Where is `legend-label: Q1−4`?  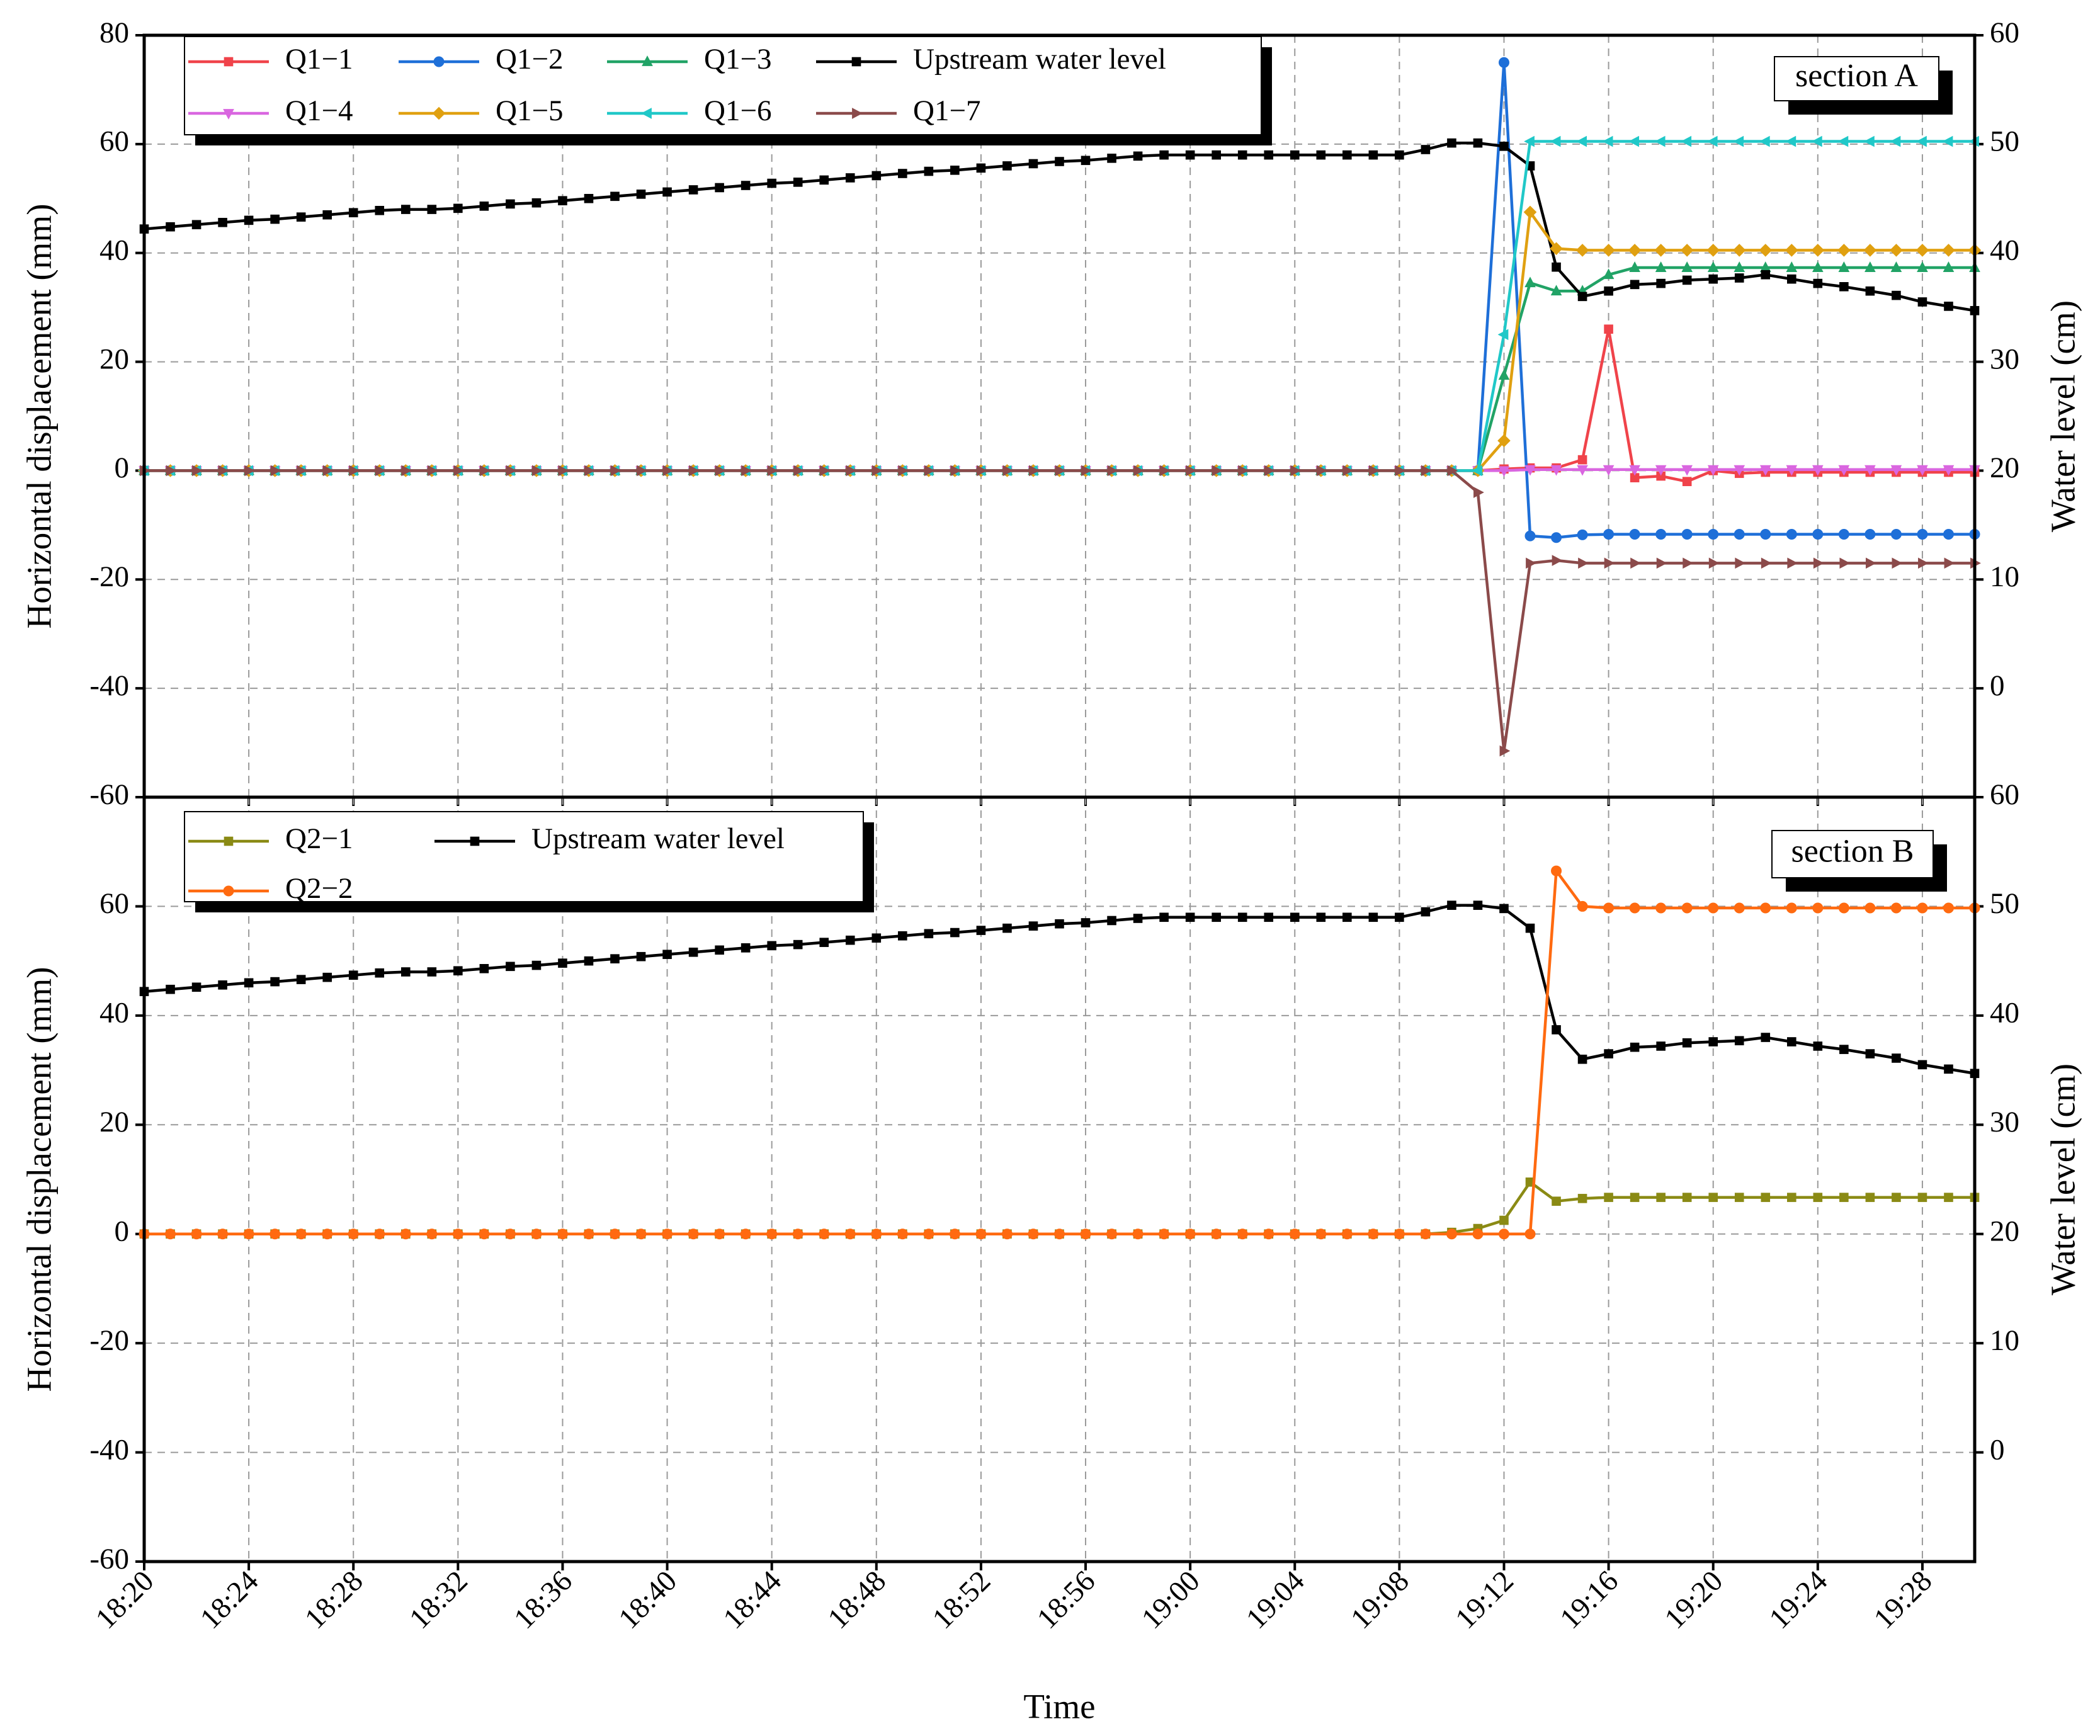
legend-label: Q1−4 is located at coordinates (319, 111).